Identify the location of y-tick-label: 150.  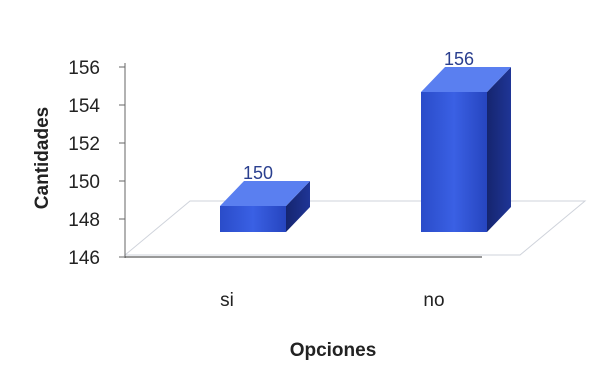
(84, 182).